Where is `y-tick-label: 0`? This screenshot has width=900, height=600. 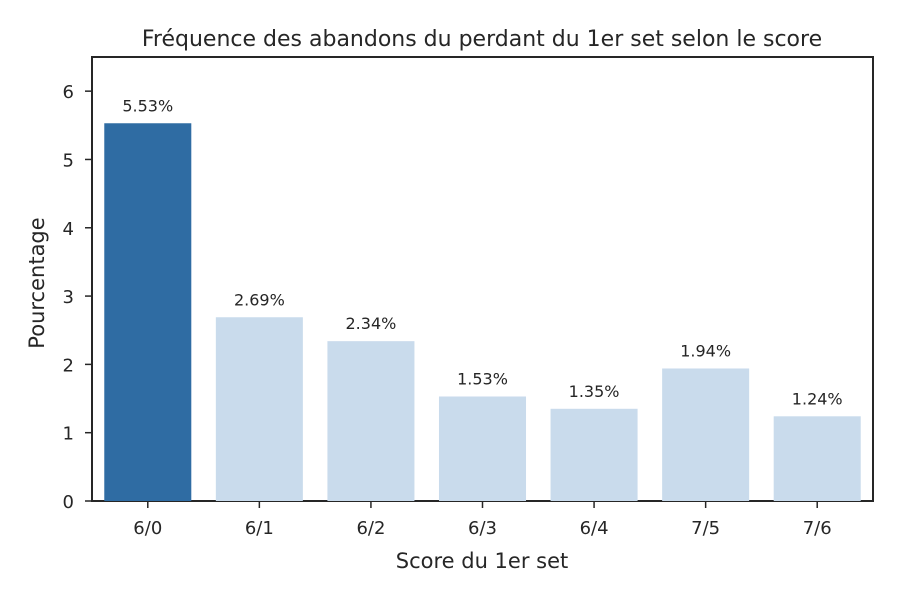
y-tick-label: 0 is located at coordinates (68, 502).